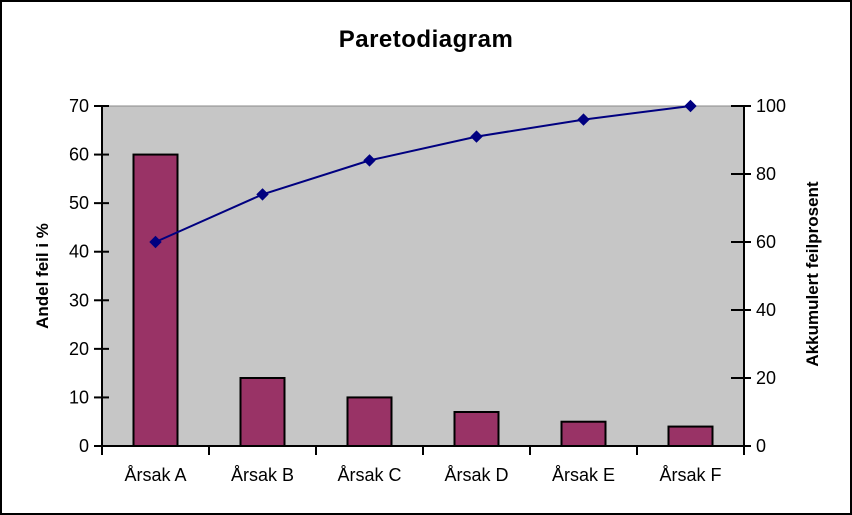 The width and height of the screenshot is (852, 515). Describe the element at coordinates (155, 475) in the screenshot. I see `category-label-arsak-a: Årsak A` at that location.